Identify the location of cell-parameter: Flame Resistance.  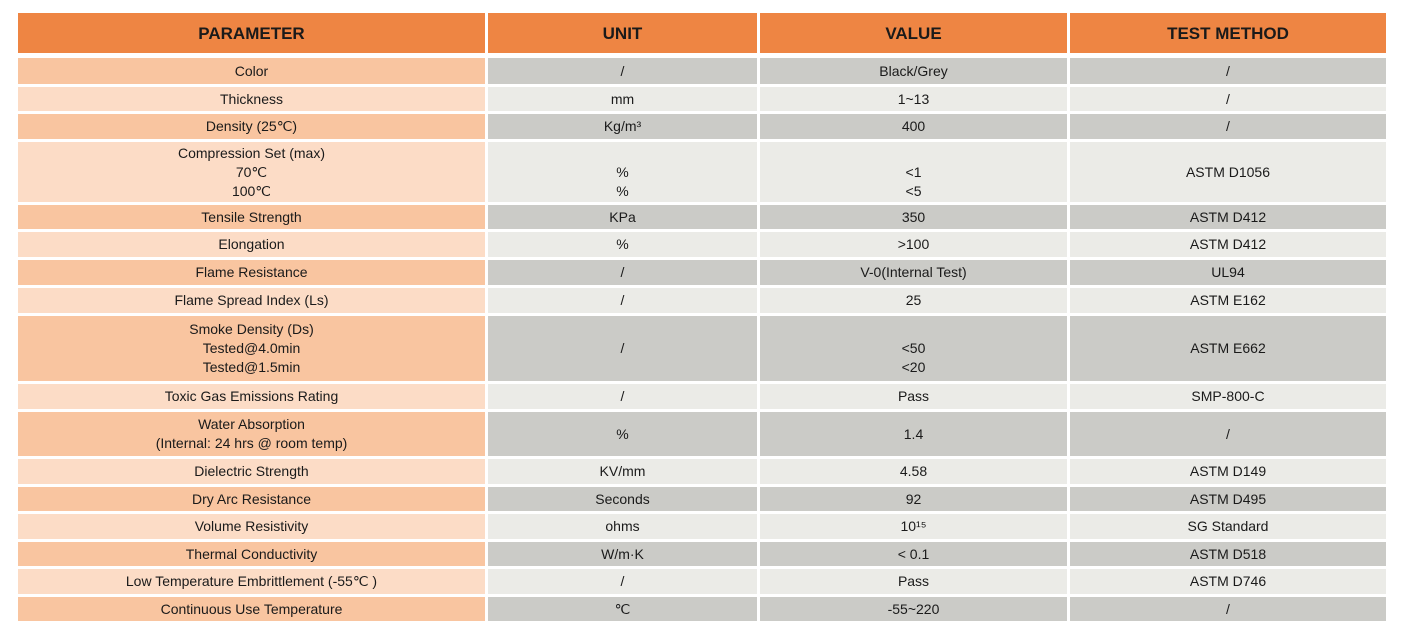
(251, 272).